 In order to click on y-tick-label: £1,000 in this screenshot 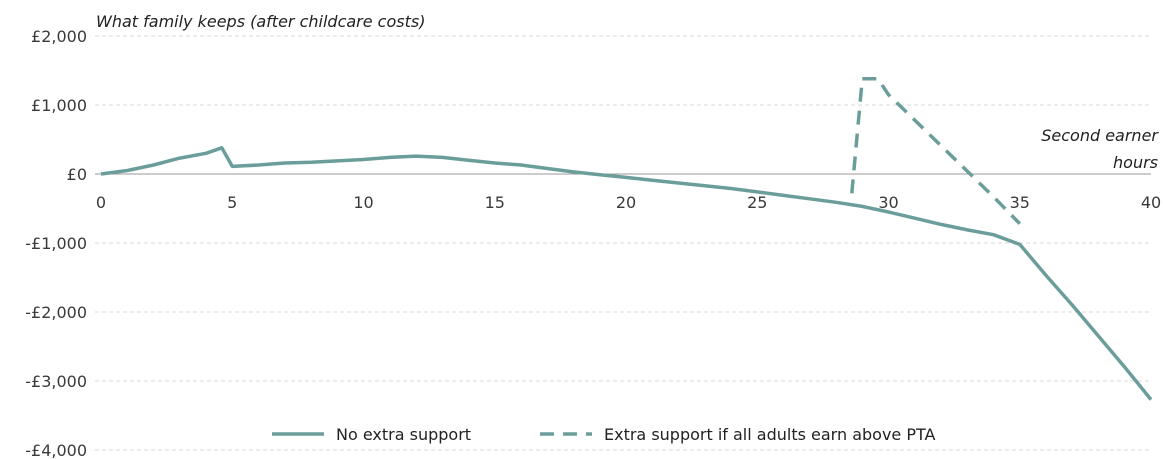, I will do `click(59, 105)`.